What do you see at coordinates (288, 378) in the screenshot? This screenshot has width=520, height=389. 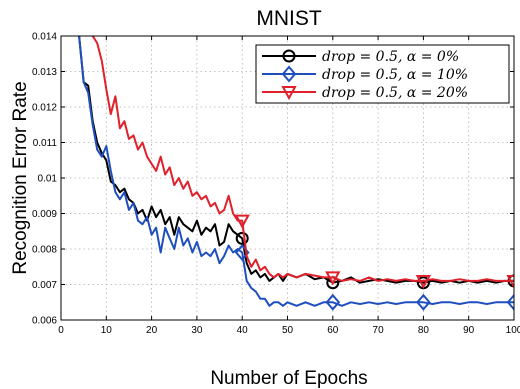 I see `x-axis-label: Number of Epochs` at bounding box center [288, 378].